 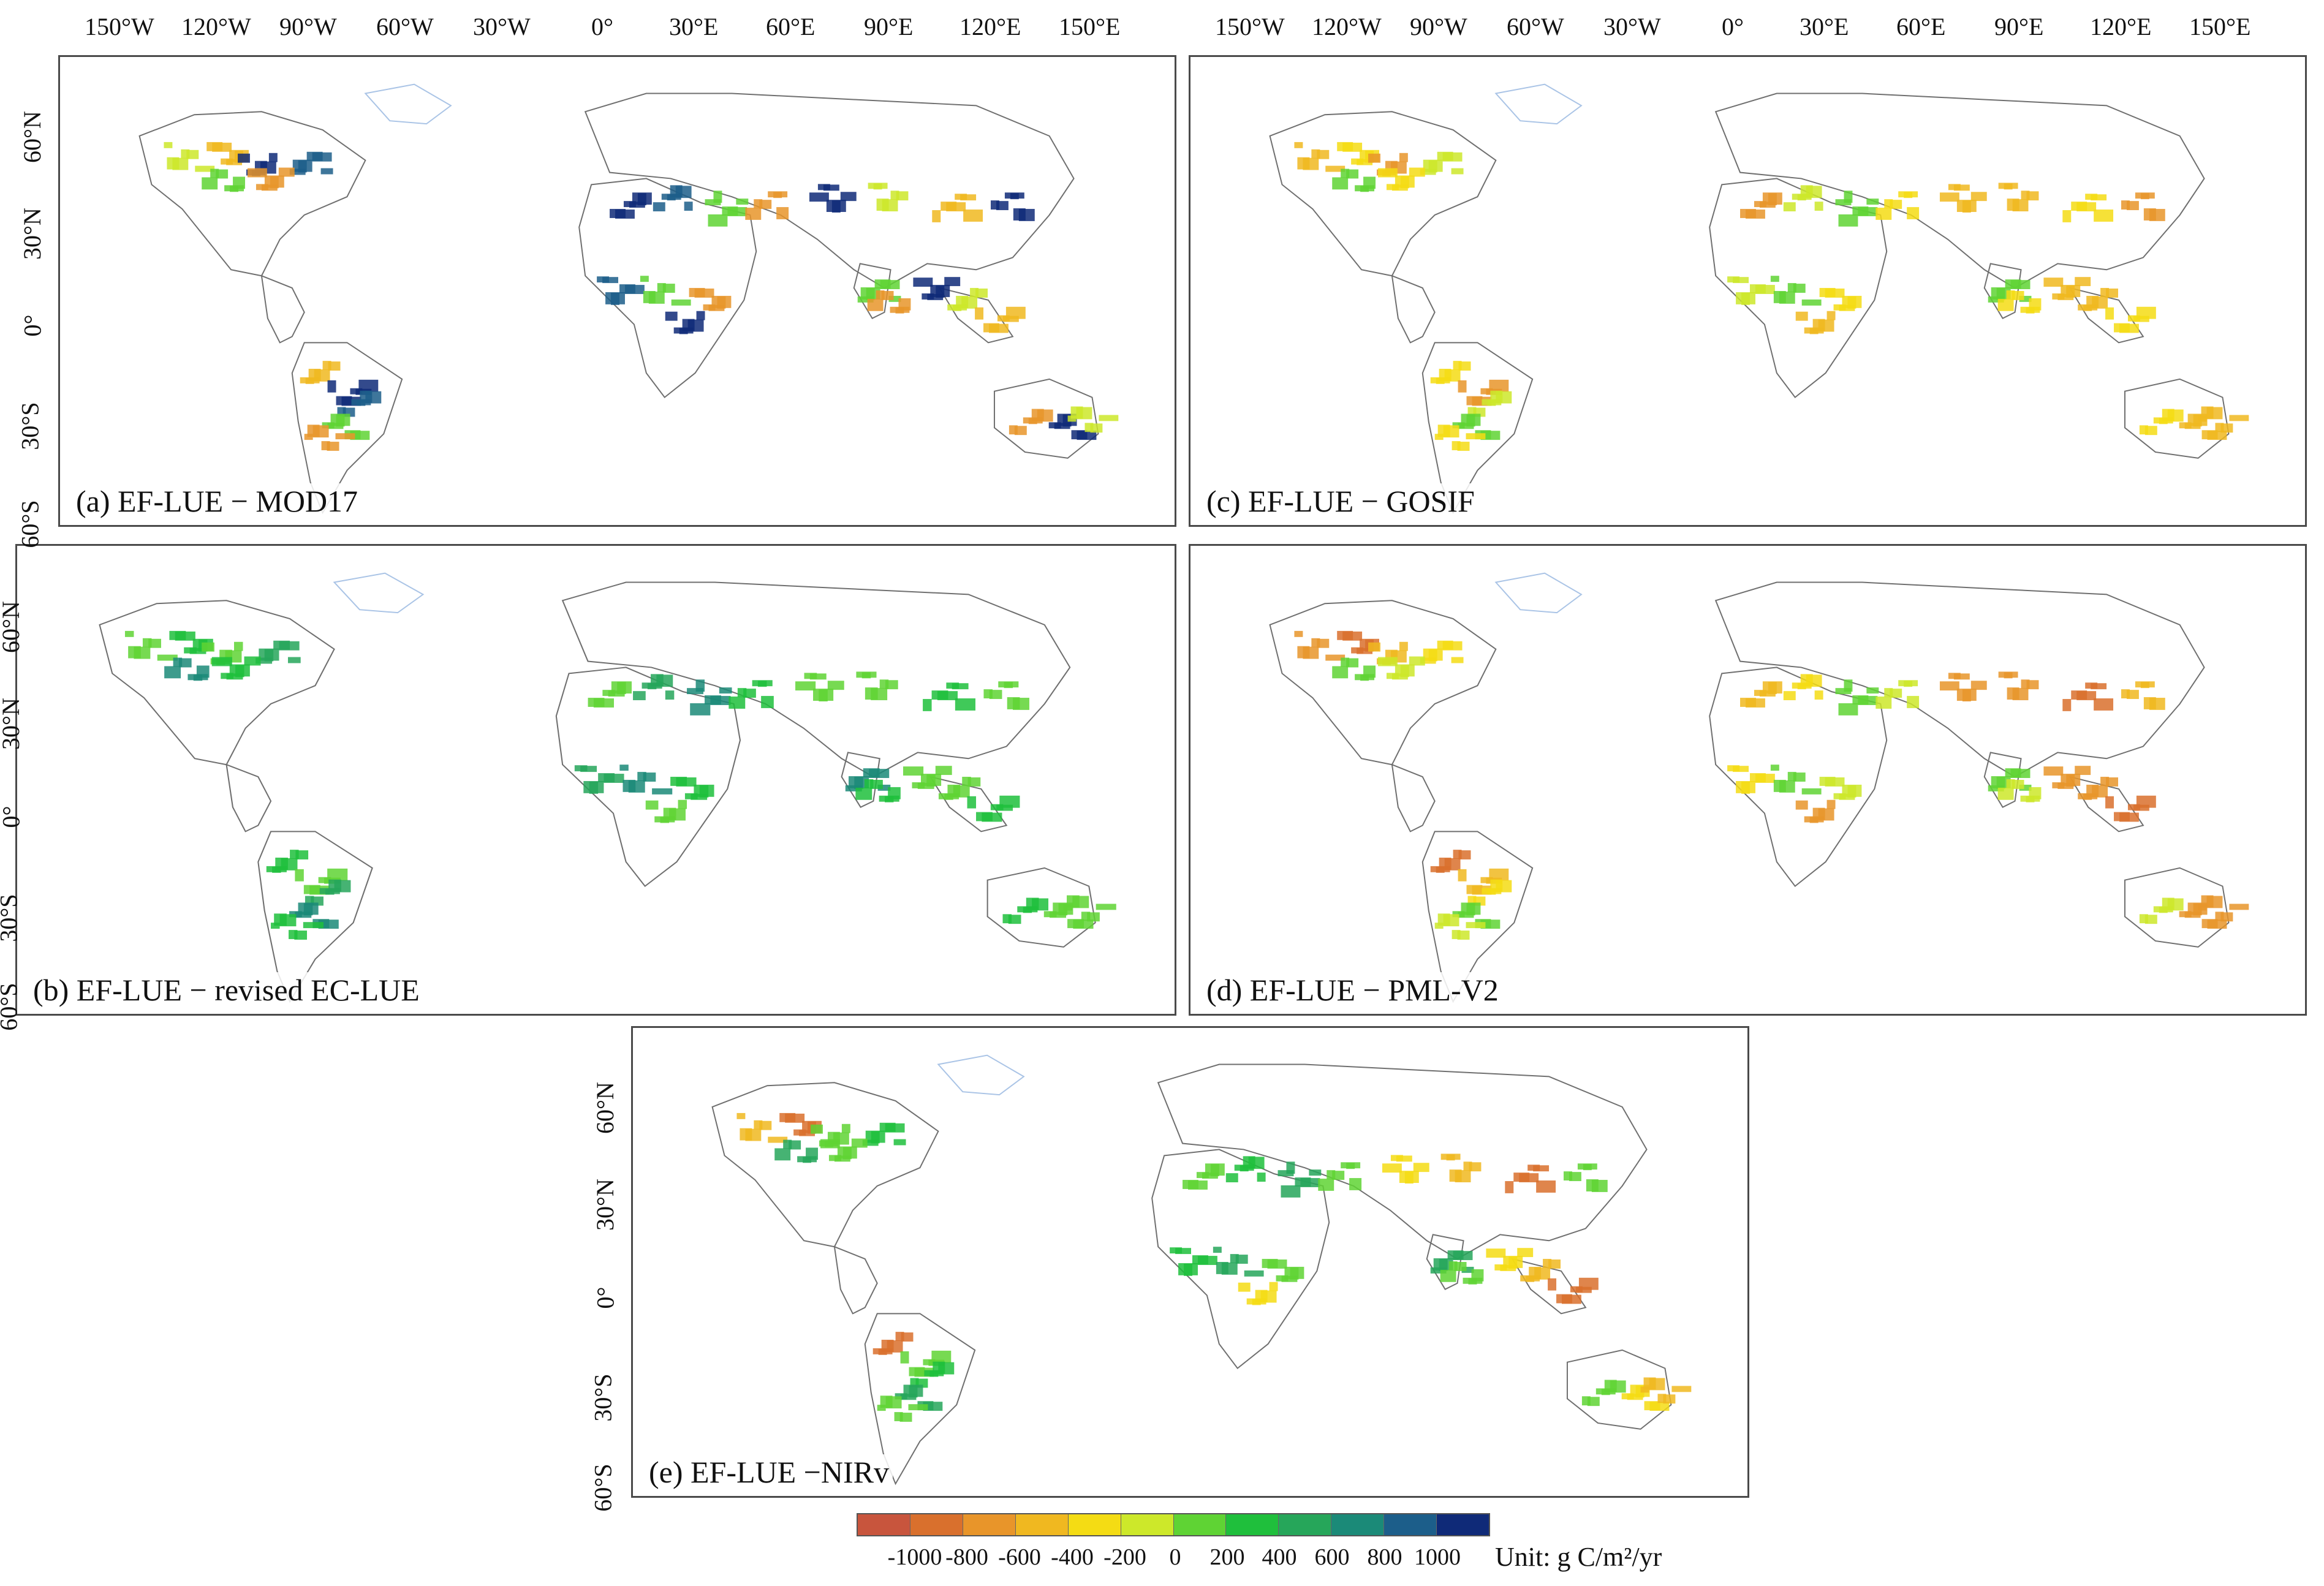 What do you see at coordinates (966, 1557) in the screenshot?
I see `legend-label: -800` at bounding box center [966, 1557].